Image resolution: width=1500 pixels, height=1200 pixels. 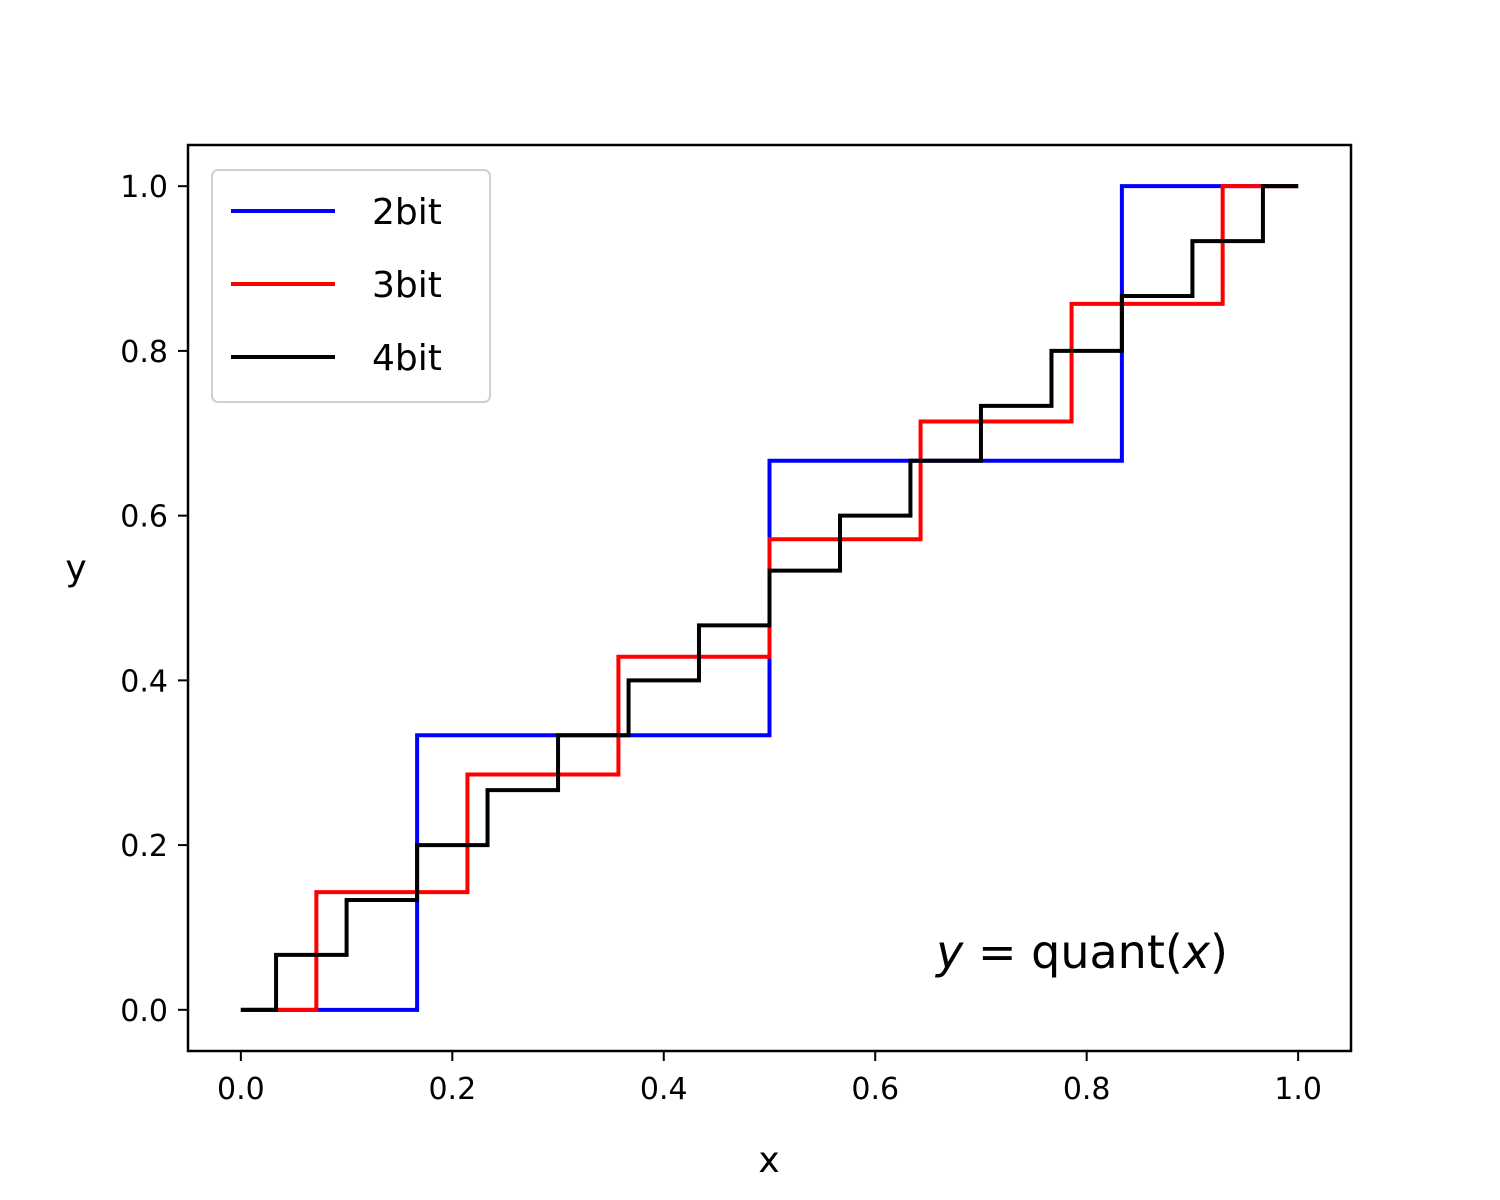 I want to click on legend-box, so click(x=351, y=286).